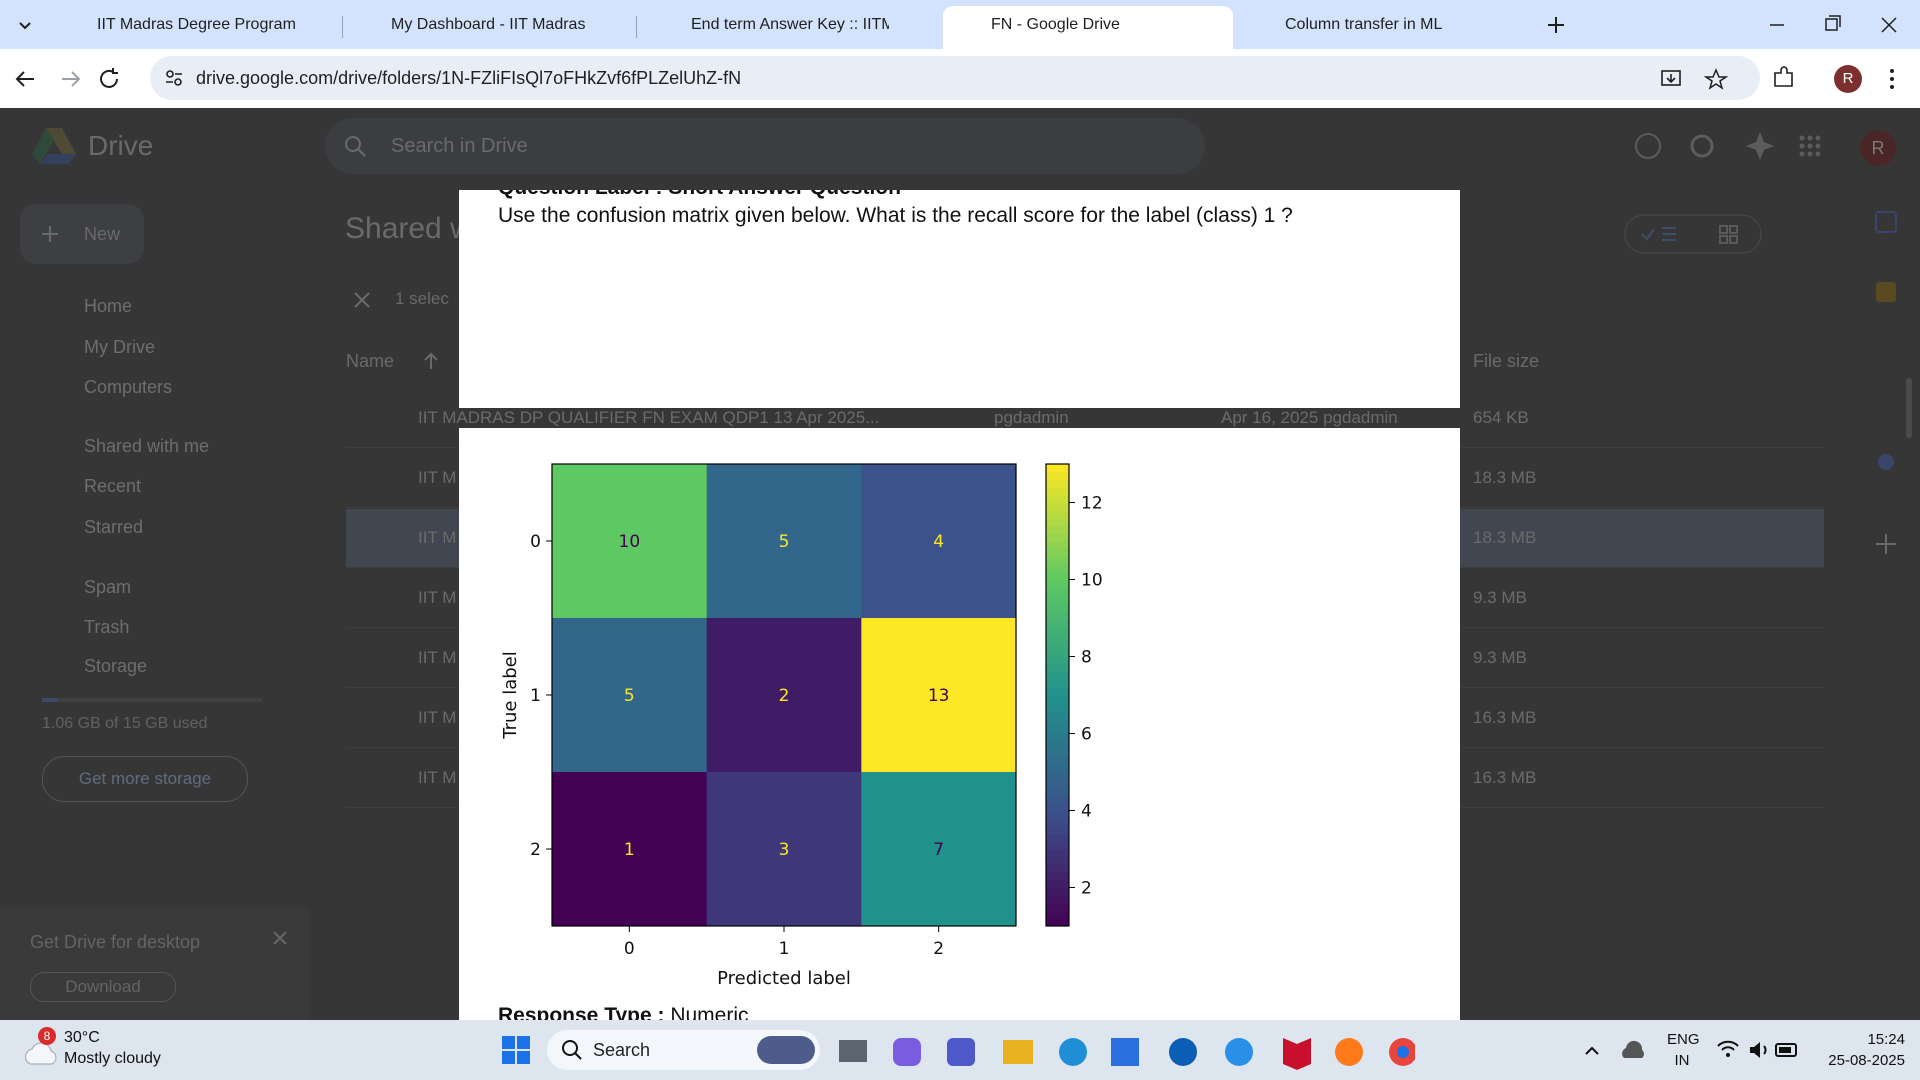 This screenshot has width=1920, height=1080. What do you see at coordinates (1848, 79) in the screenshot?
I see `profile-avatar: R` at bounding box center [1848, 79].